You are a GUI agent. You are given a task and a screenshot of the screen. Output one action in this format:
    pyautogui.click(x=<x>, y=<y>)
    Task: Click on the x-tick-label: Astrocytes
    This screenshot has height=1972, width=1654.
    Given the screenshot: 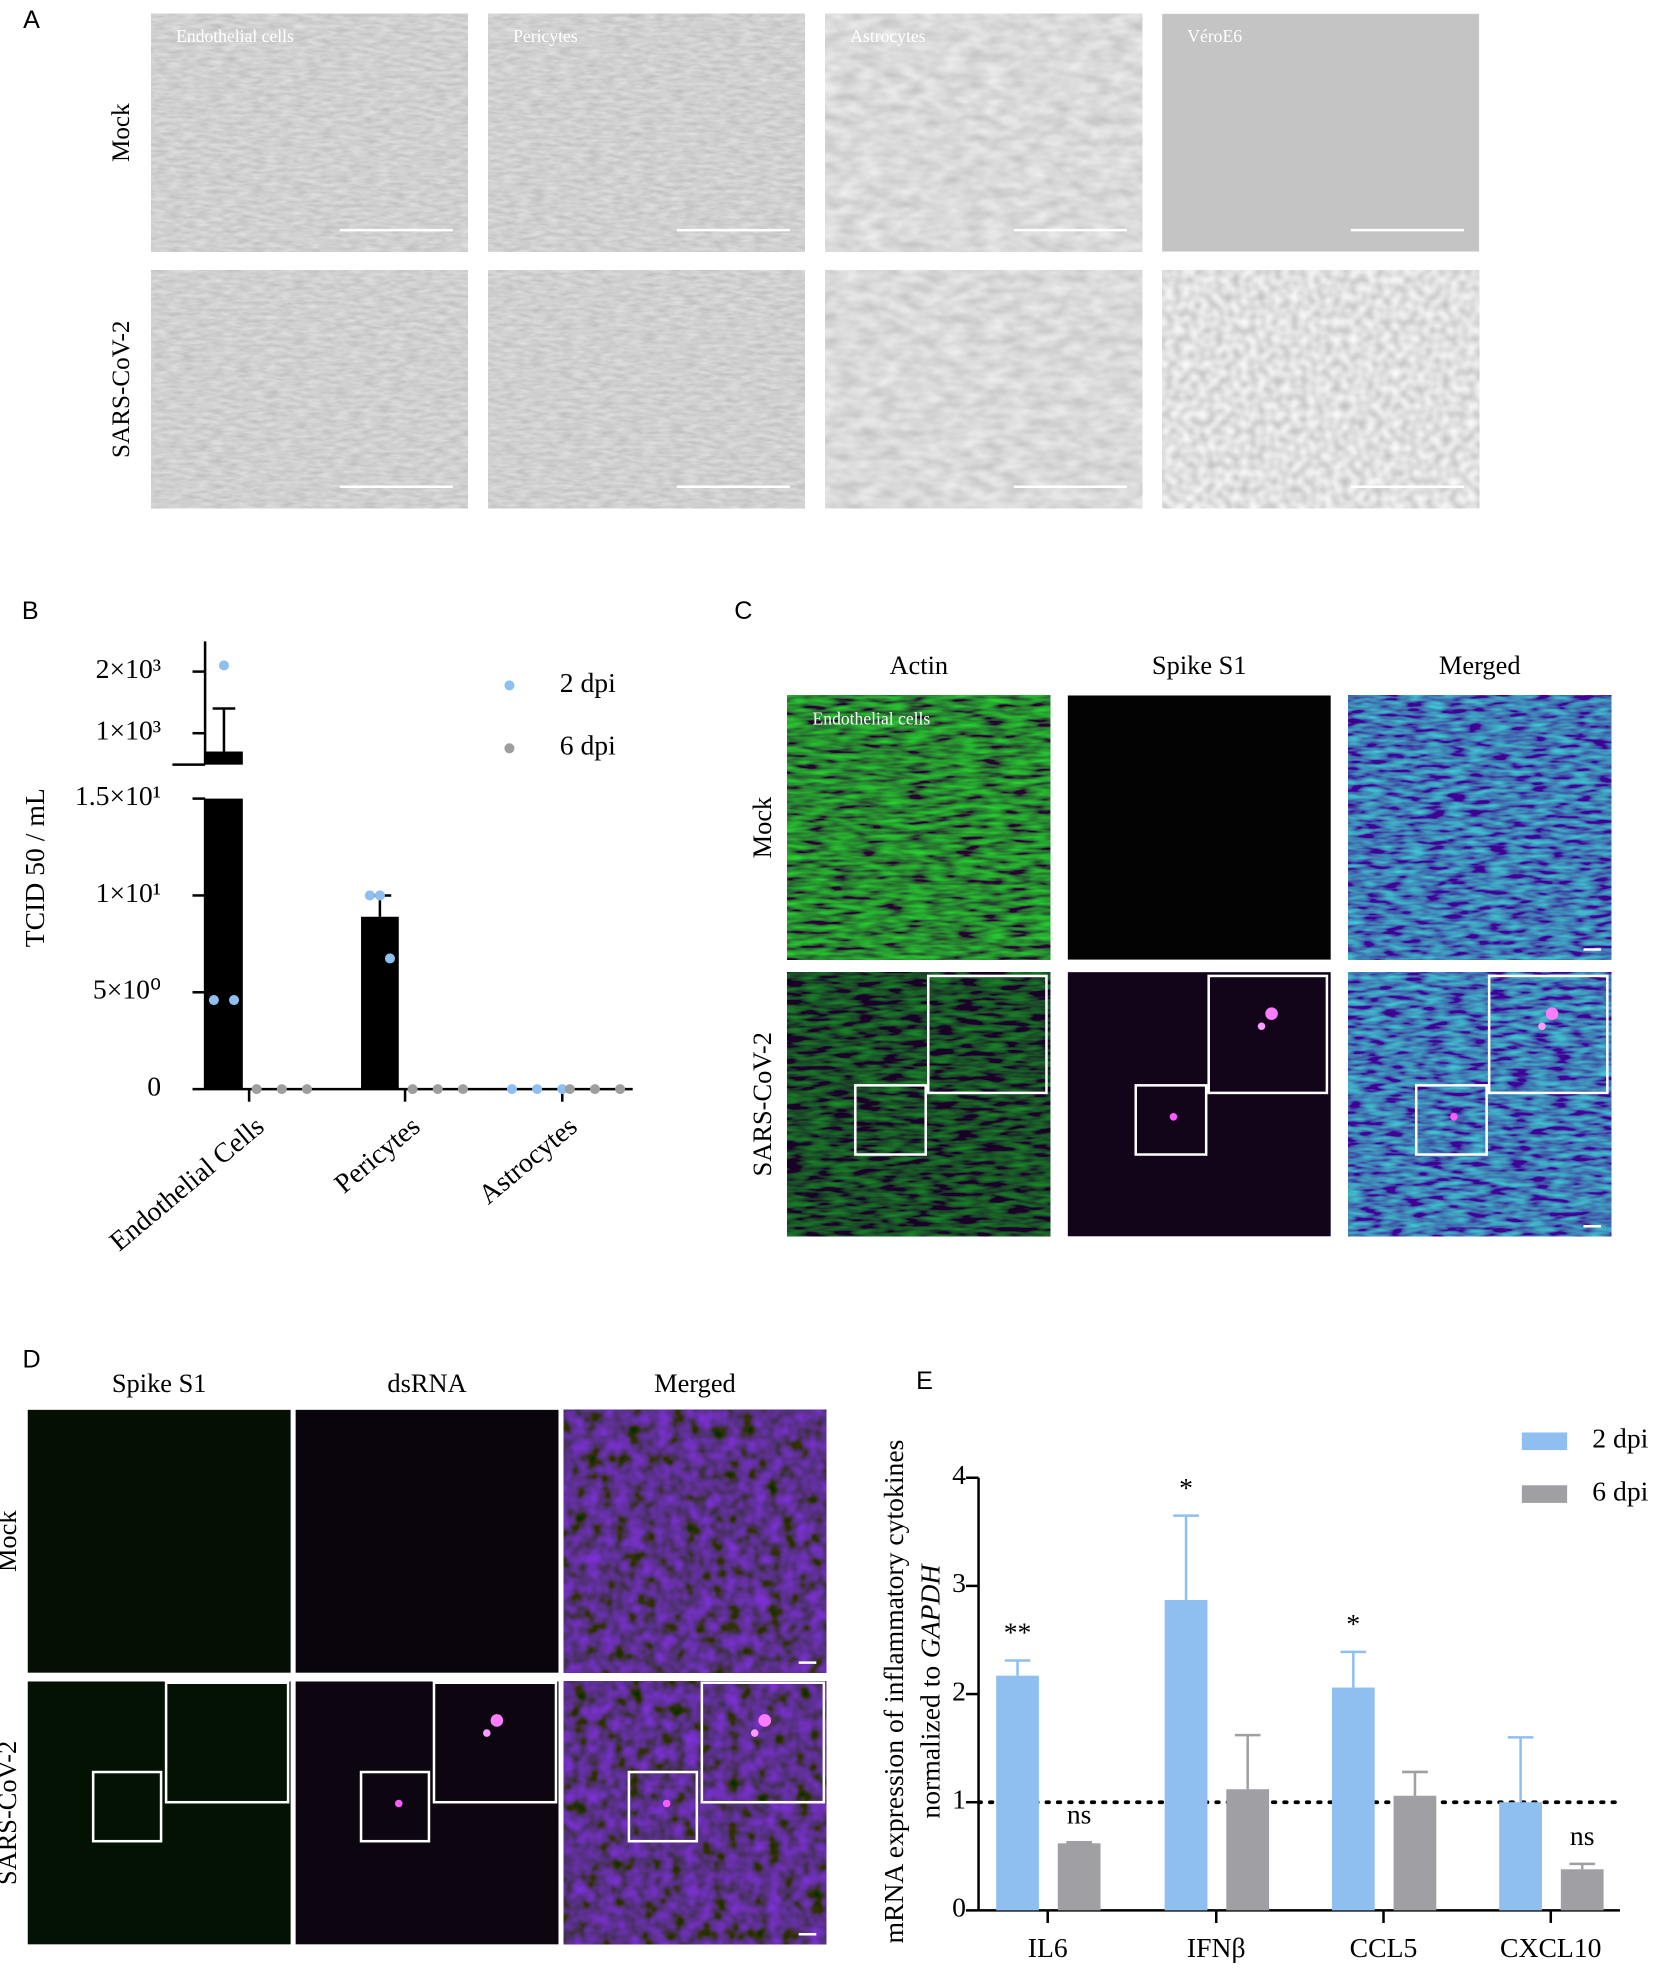 What is the action you would take?
    pyautogui.click(x=527, y=1160)
    